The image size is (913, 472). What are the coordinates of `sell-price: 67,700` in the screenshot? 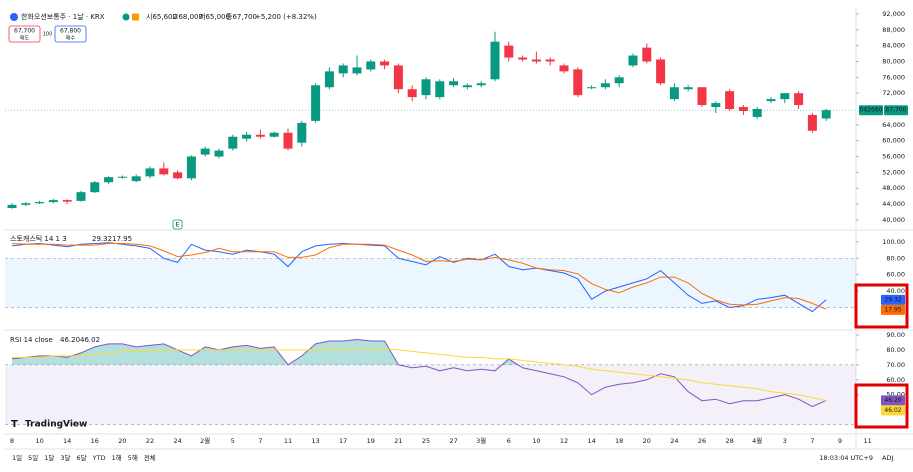 It's located at (24, 31).